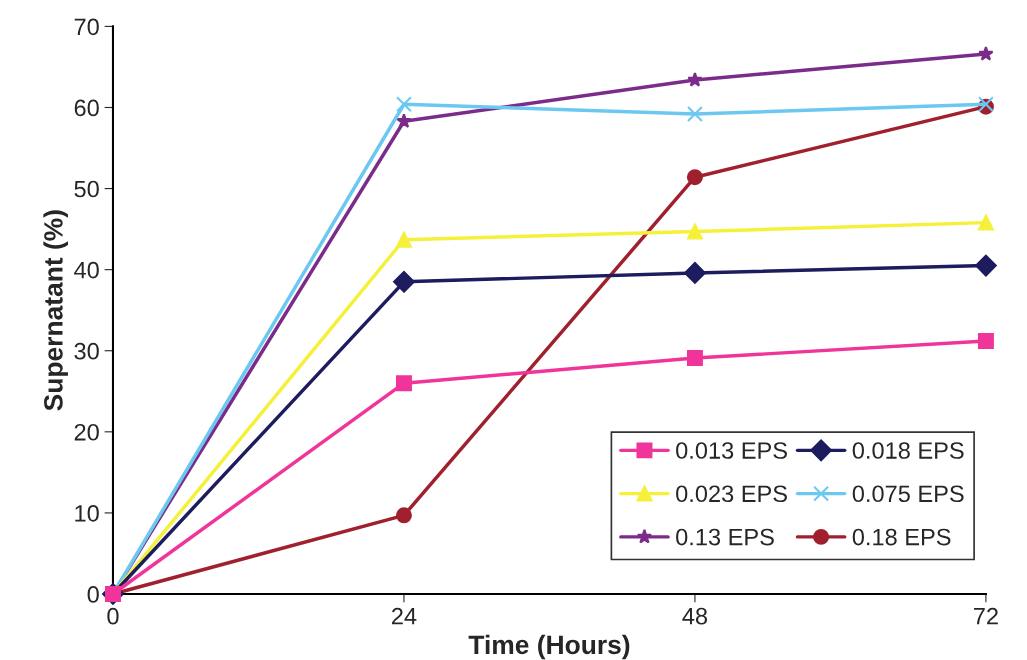 Image resolution: width=1027 pixels, height=660 pixels. I want to click on y-tick-label: 10, so click(87, 513).